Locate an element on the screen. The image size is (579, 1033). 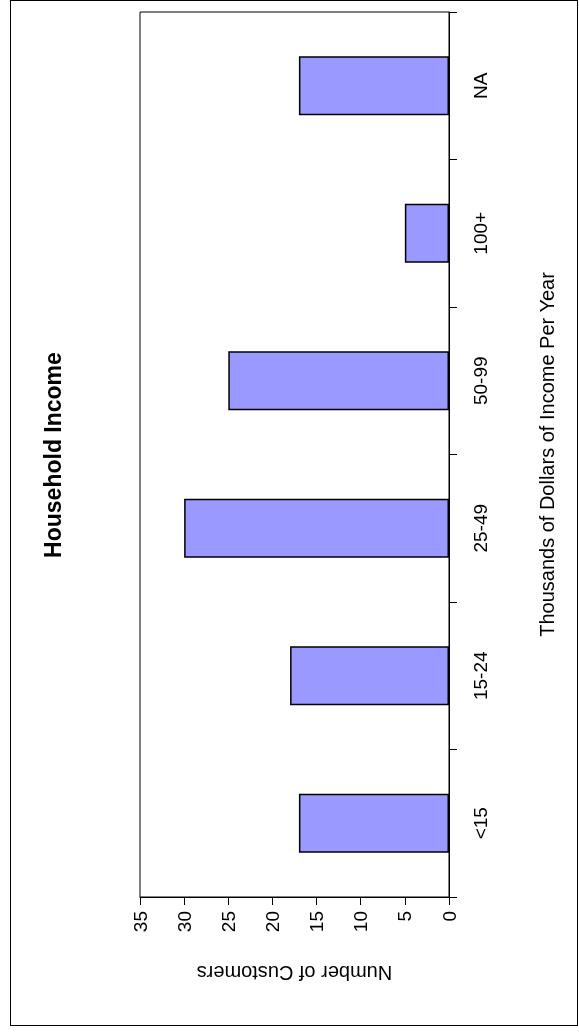
y-tick-label: 25-49 is located at coordinates (480, 528).